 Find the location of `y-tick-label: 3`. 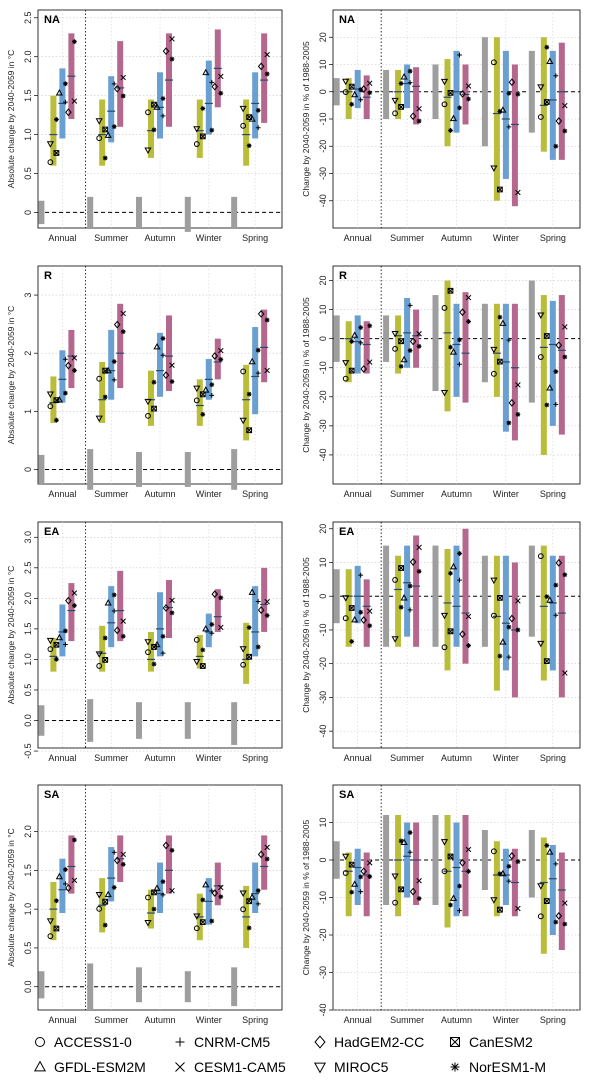

y-tick-label: 3 is located at coordinates (28, 295).